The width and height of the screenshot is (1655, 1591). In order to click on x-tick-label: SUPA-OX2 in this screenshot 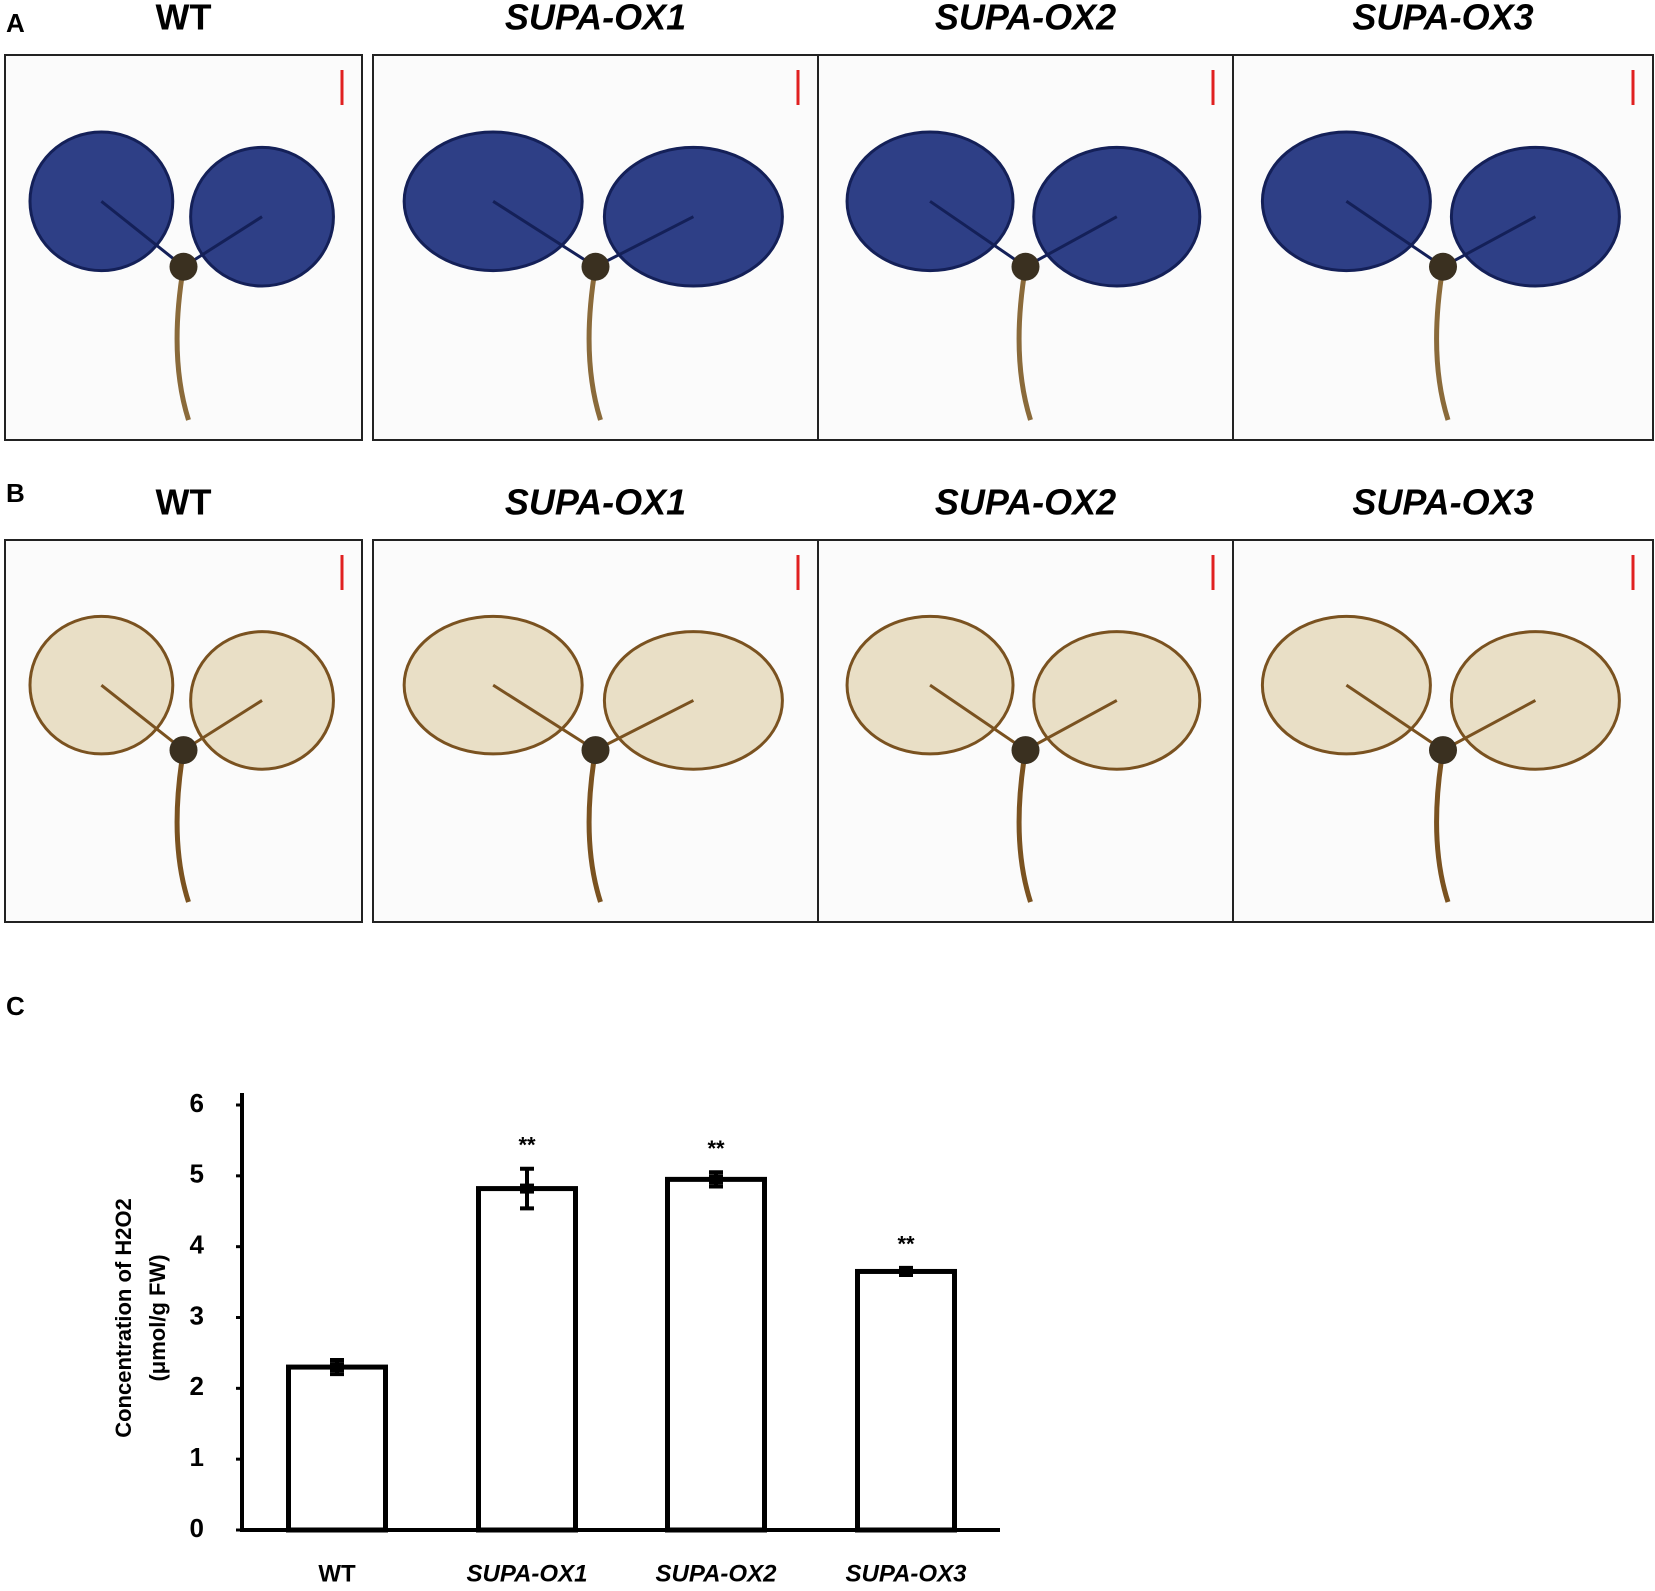, I will do `click(717, 1573)`.